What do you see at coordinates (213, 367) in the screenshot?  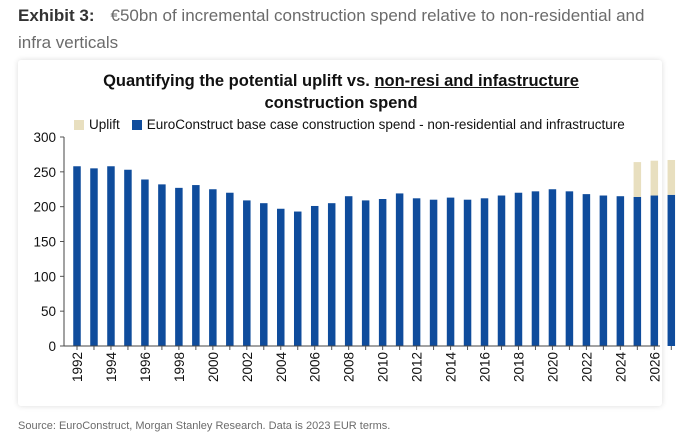 I see `x-tick-label: 2000` at bounding box center [213, 367].